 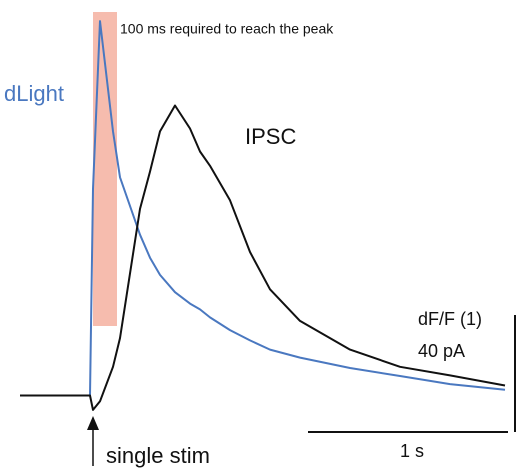 I want to click on scale-label: 1 s, so click(x=412, y=451).